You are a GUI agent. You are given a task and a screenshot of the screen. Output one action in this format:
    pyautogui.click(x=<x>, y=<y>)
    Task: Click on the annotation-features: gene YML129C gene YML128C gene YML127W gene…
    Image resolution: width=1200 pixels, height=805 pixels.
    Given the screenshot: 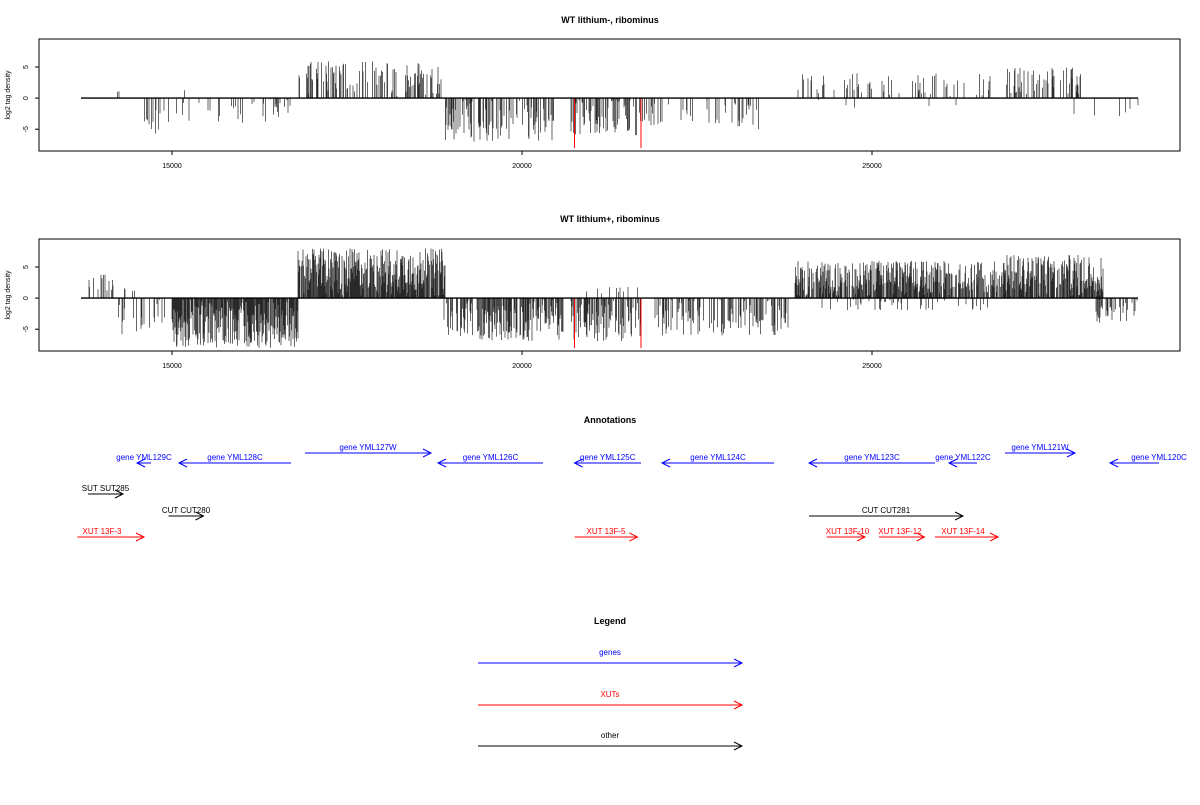 What is the action you would take?
    pyautogui.click(x=632, y=492)
    